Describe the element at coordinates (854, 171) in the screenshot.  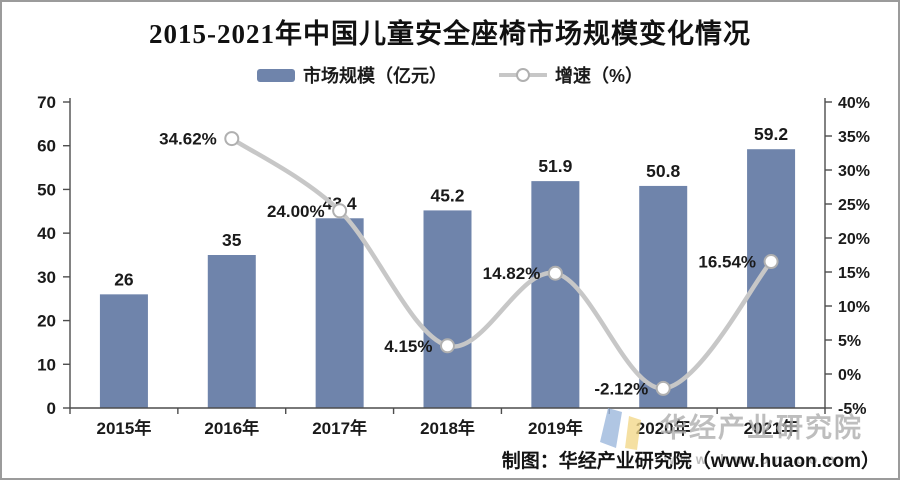
I see `right-axis-tick-label: 30%` at that location.